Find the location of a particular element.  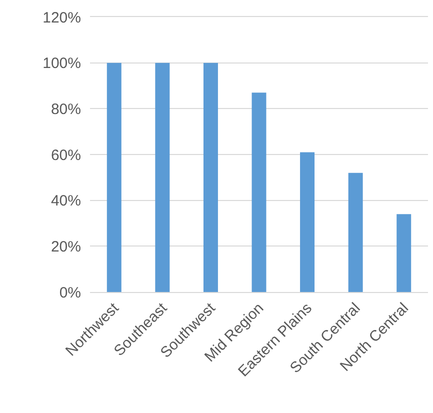

y-tick-label: 0% is located at coordinates (70, 293).